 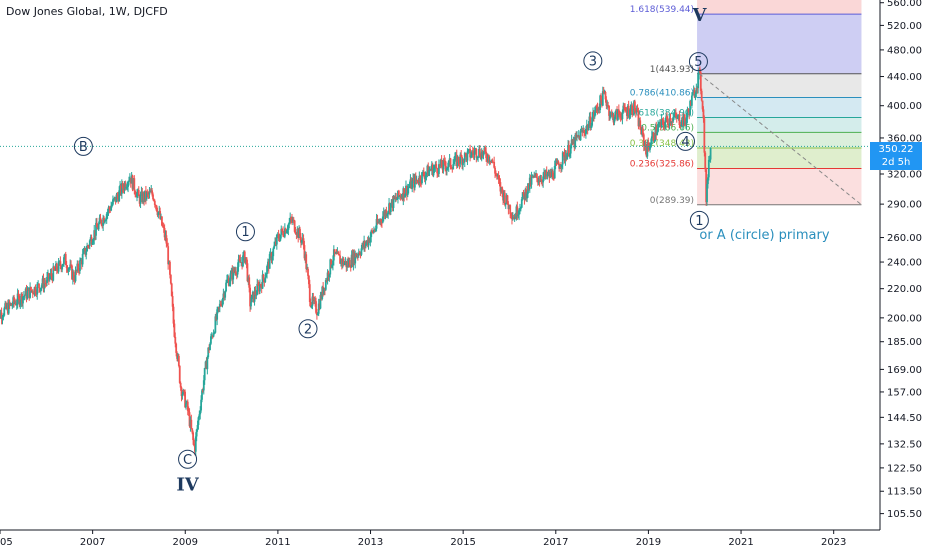 What do you see at coordinates (187, 460) in the screenshot?
I see `wave-label: C` at bounding box center [187, 460].